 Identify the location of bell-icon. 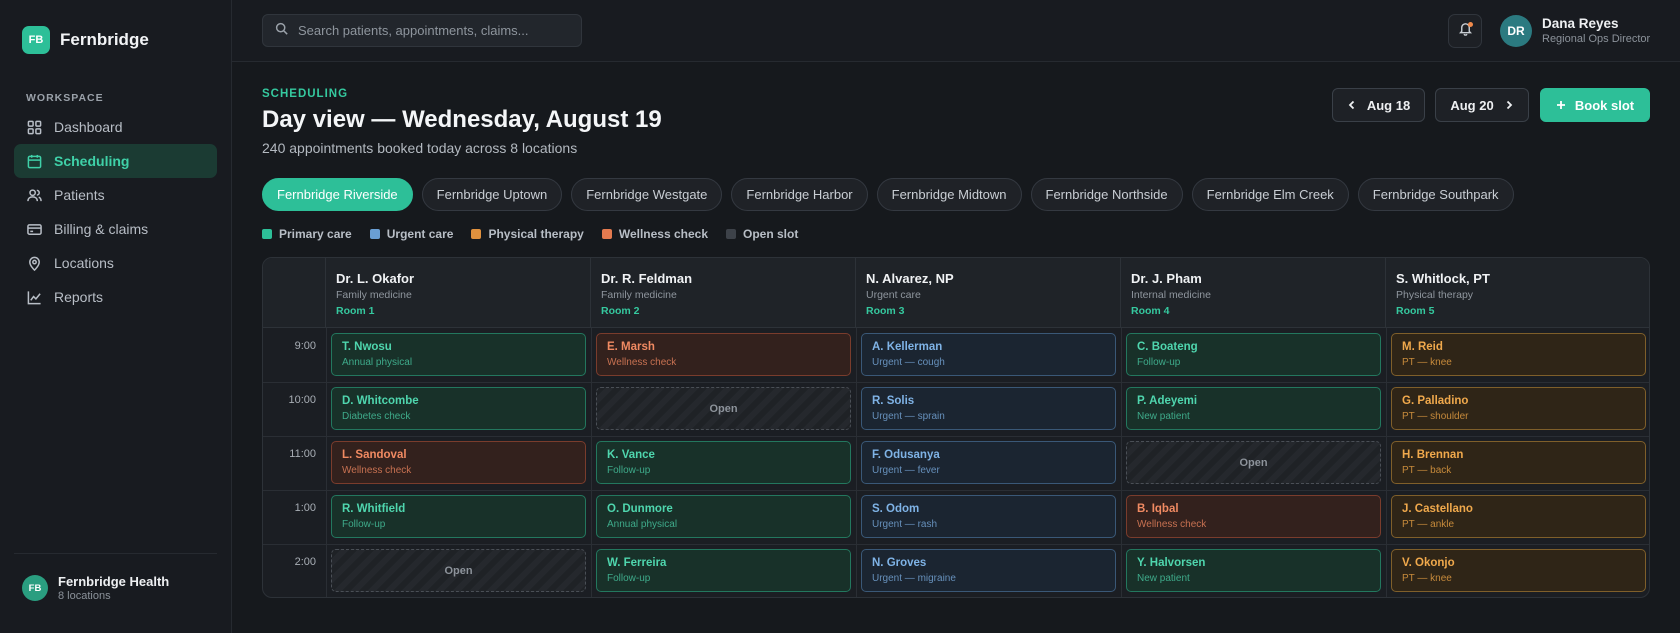
(1465, 31).